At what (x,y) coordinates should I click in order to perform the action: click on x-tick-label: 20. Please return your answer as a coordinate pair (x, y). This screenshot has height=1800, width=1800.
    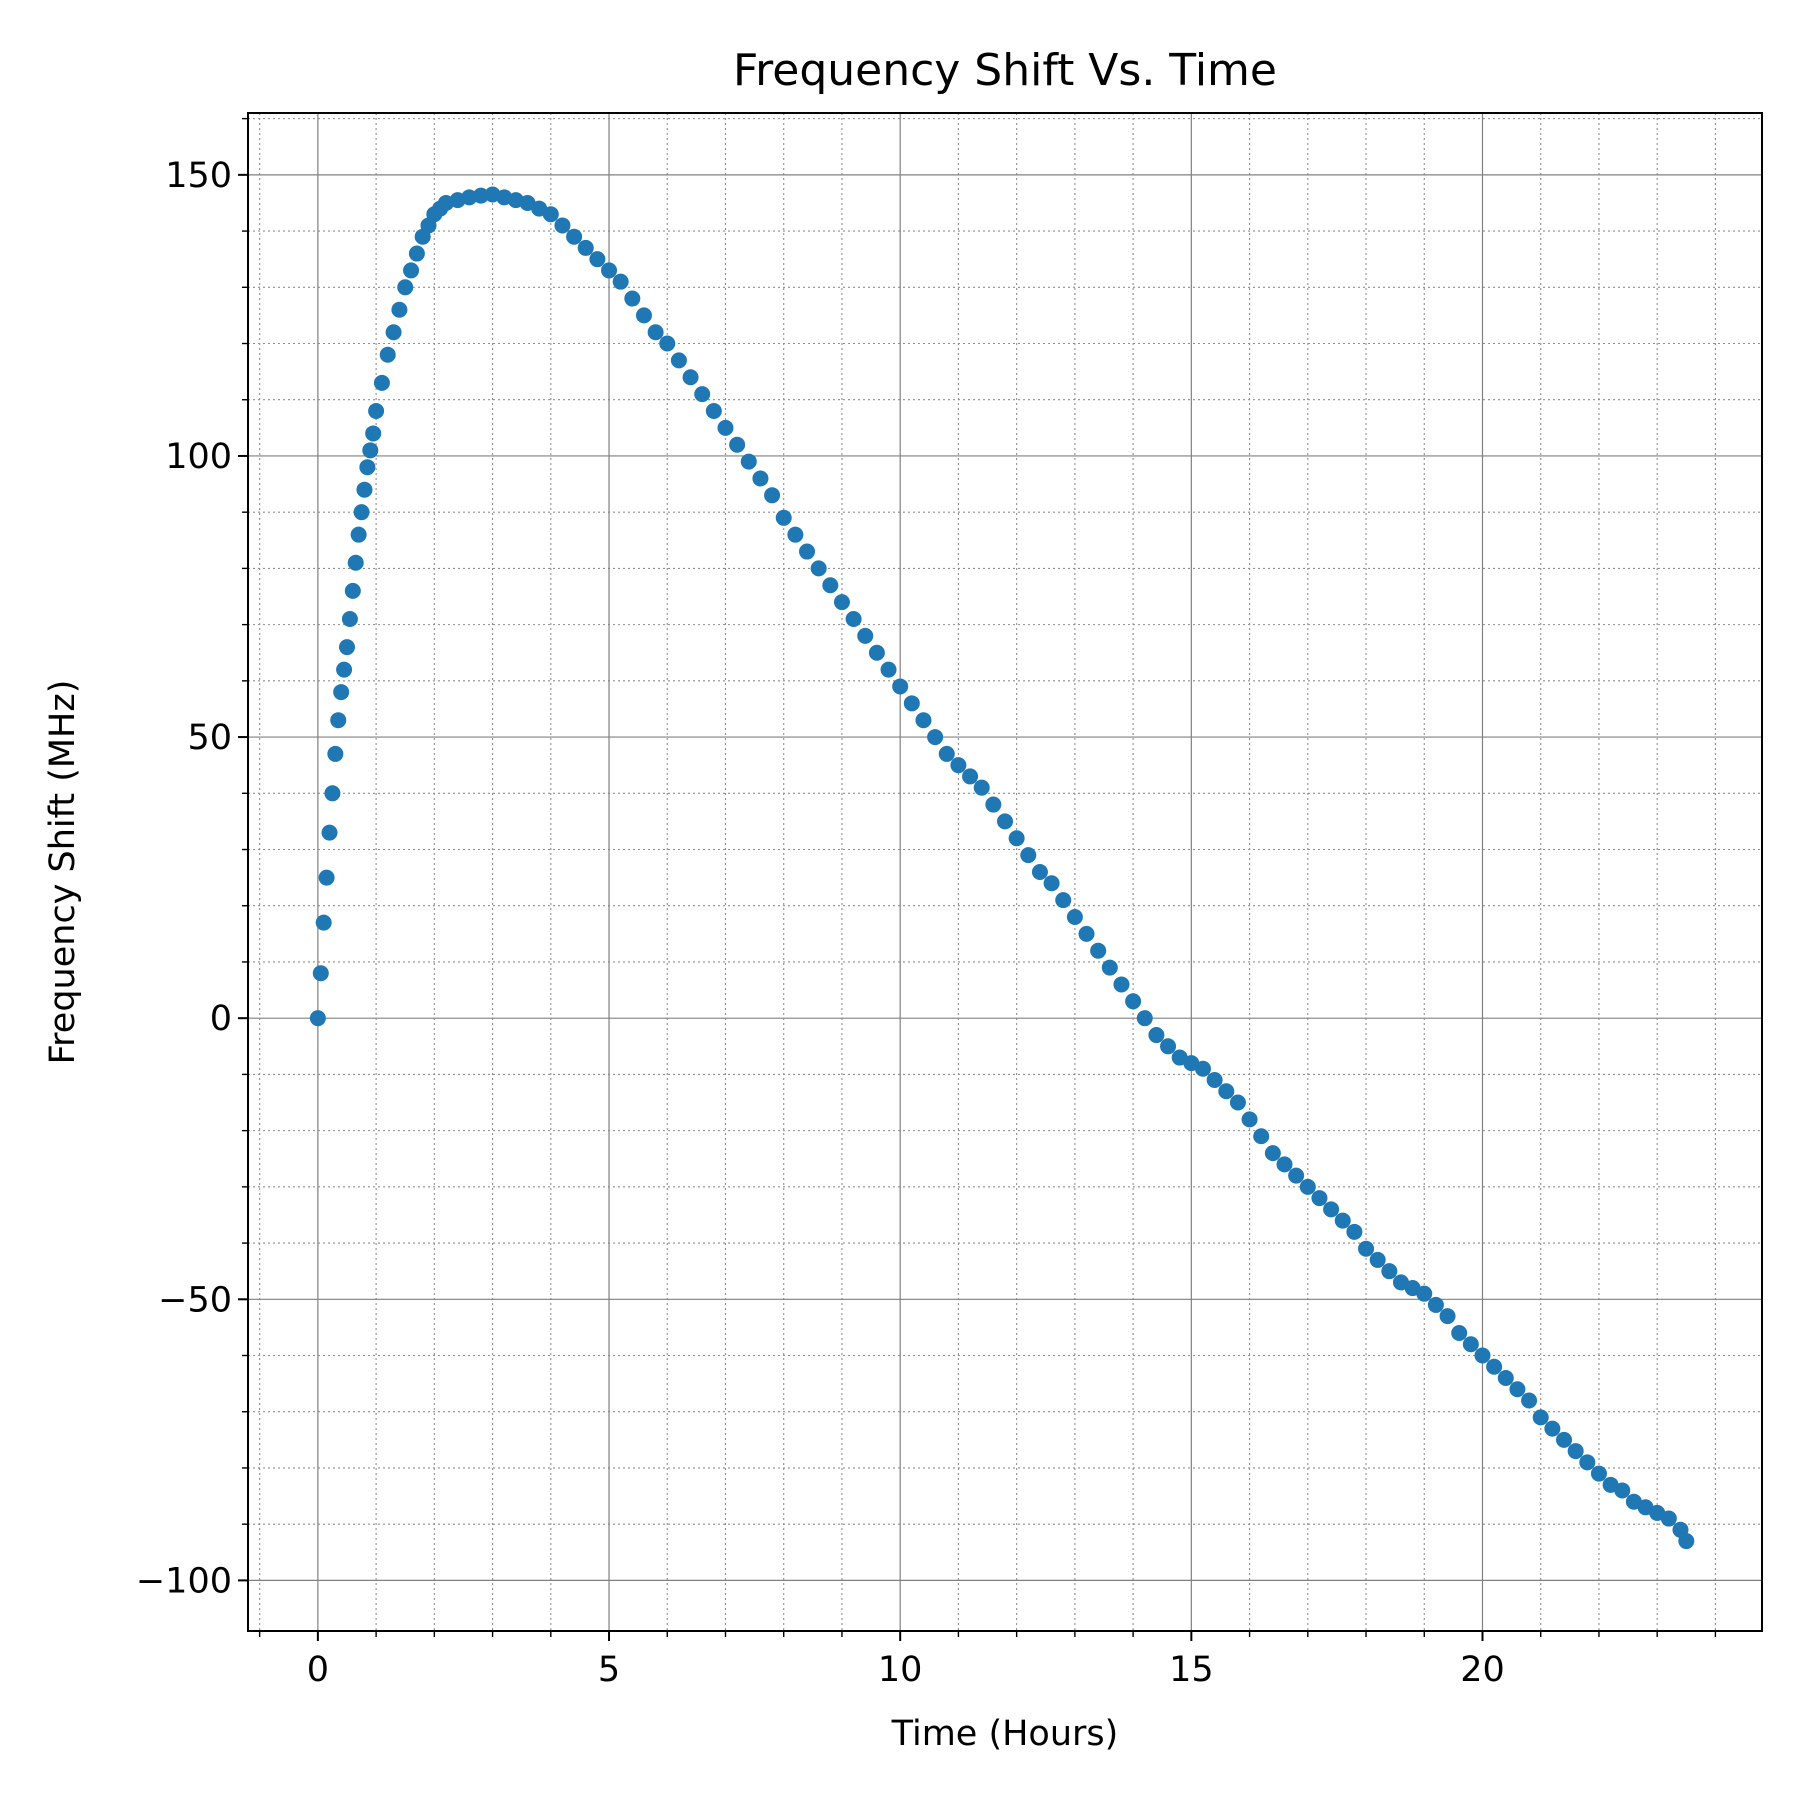
    Looking at the image, I should click on (1482, 1670).